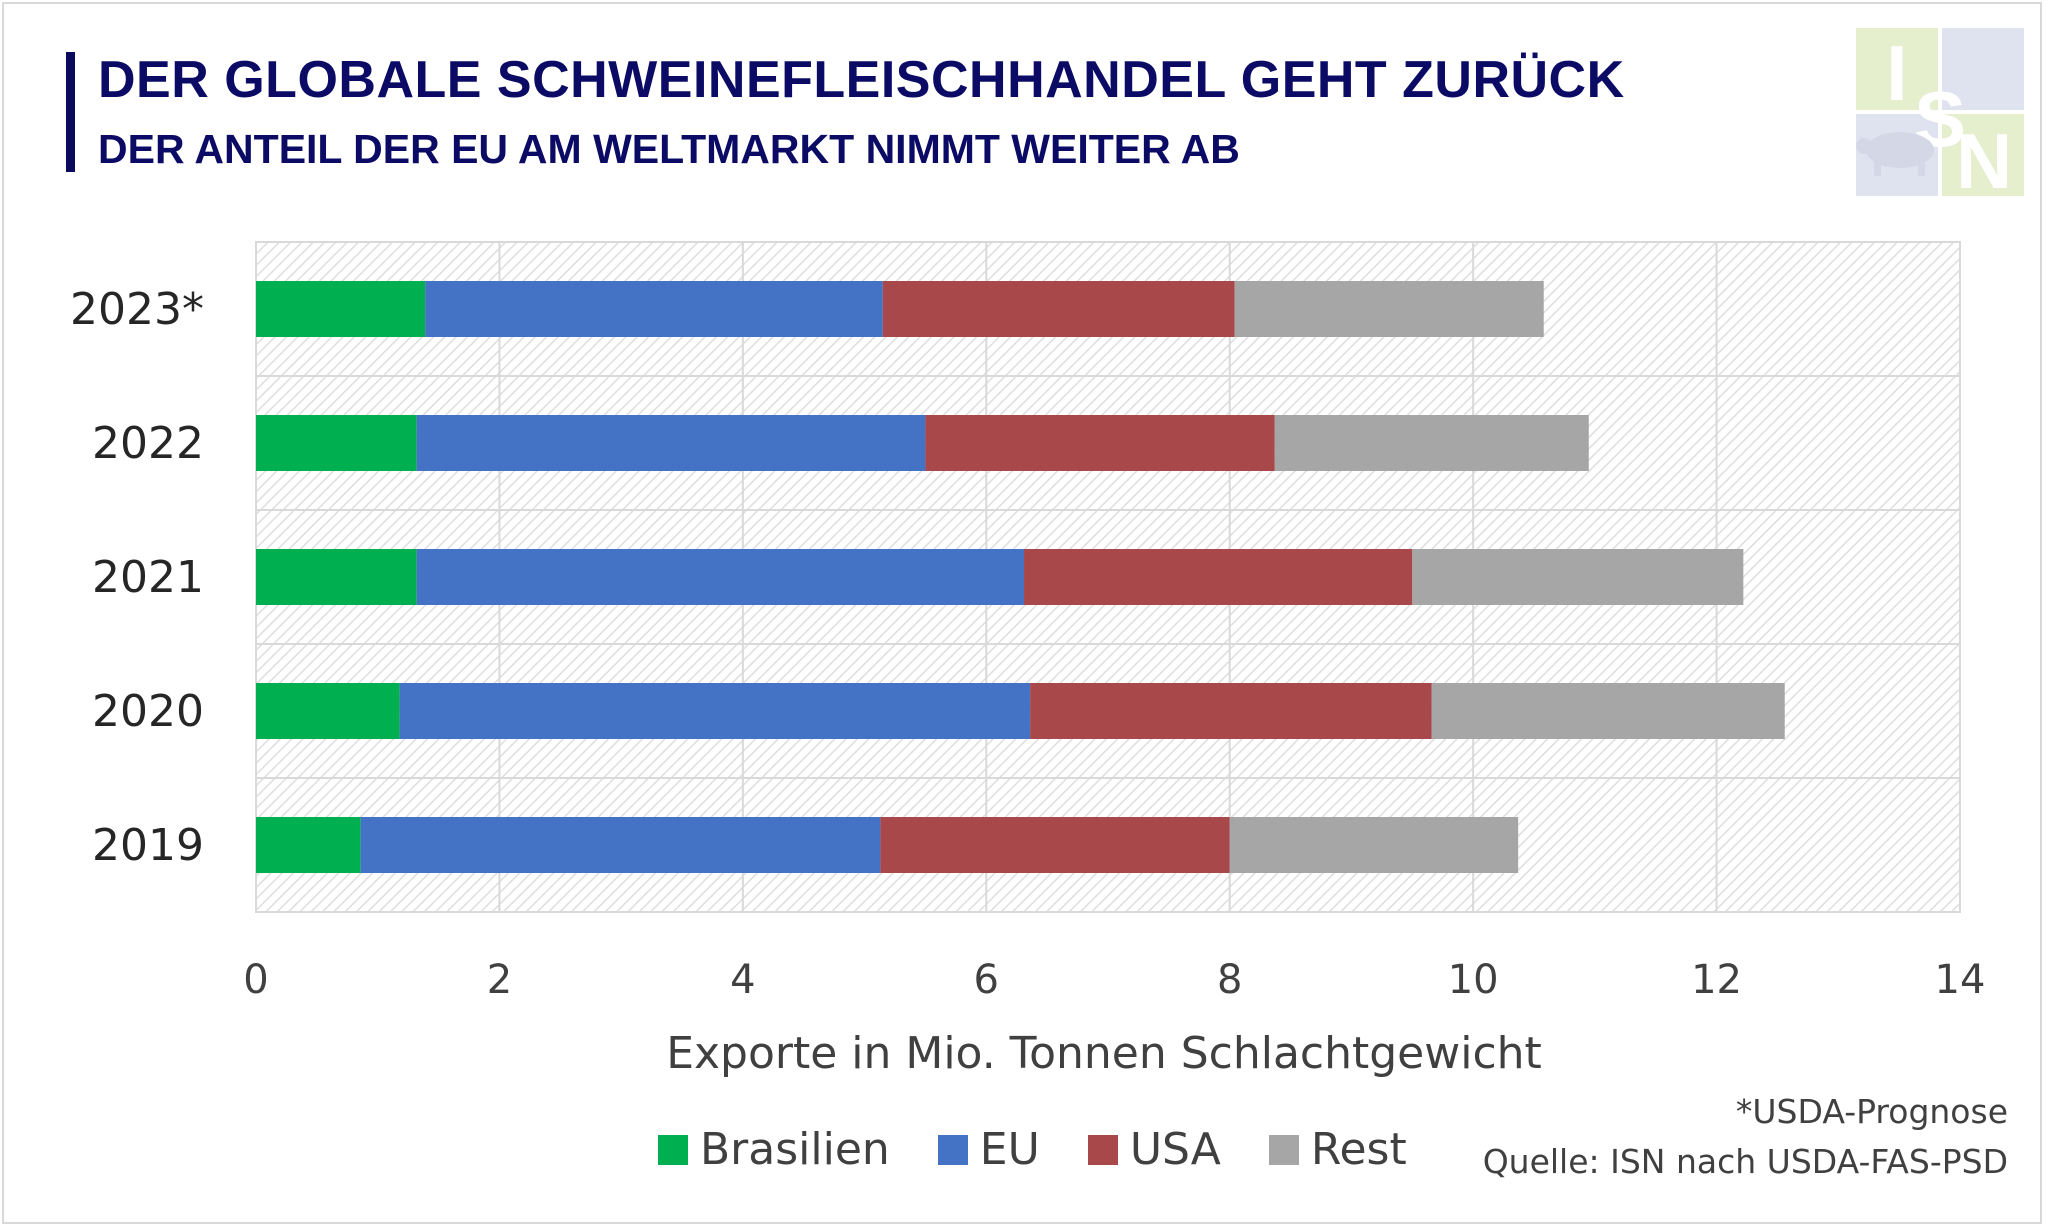  Describe the element at coordinates (137, 309) in the screenshot. I see `y-tick-label: 2023*` at that location.